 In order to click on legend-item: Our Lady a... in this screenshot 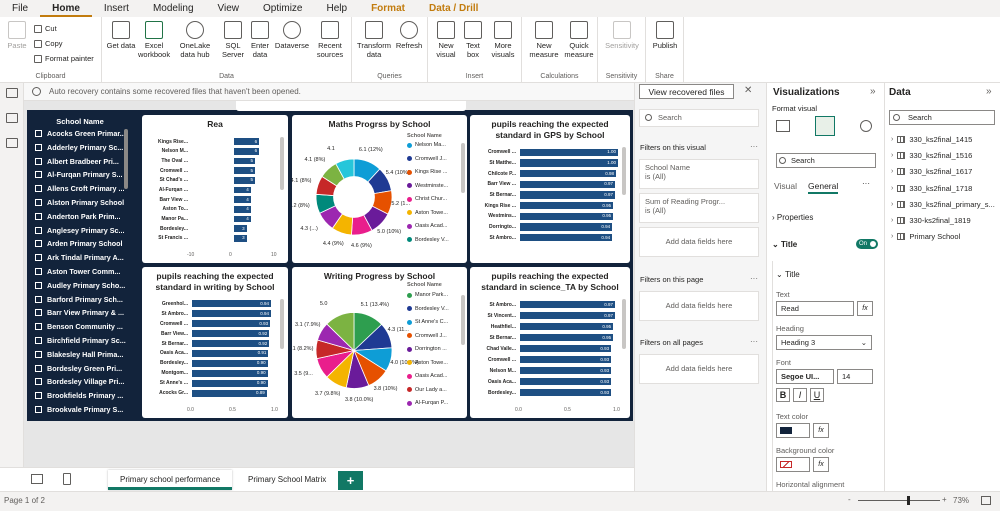, I will do `click(427, 390)`.